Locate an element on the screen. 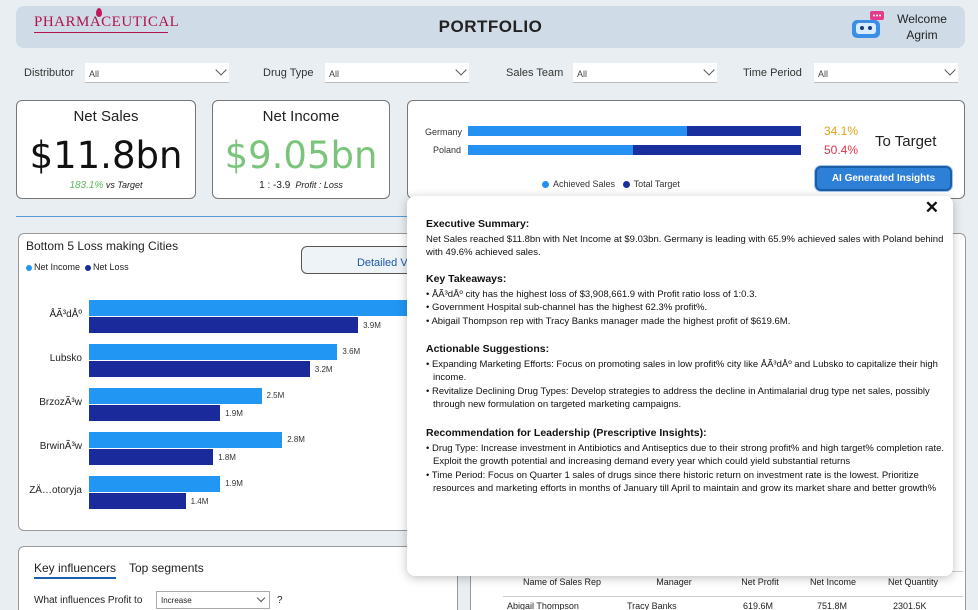 This screenshot has height=610, width=978. loss-value-label: 3.9M is located at coordinates (372, 325).